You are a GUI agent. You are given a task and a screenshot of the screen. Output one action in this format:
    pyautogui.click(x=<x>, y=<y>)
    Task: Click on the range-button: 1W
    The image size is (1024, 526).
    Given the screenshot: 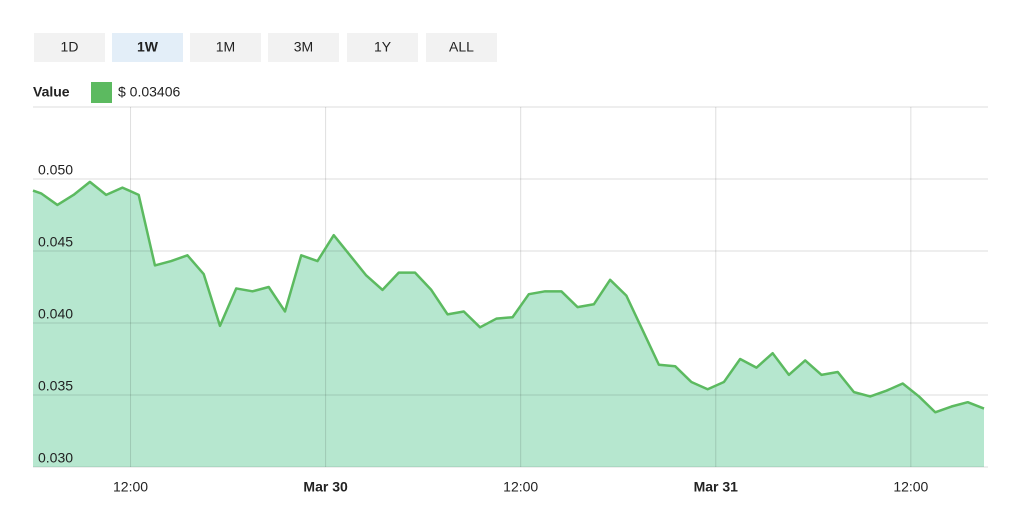 What is the action you would take?
    pyautogui.click(x=147, y=47)
    